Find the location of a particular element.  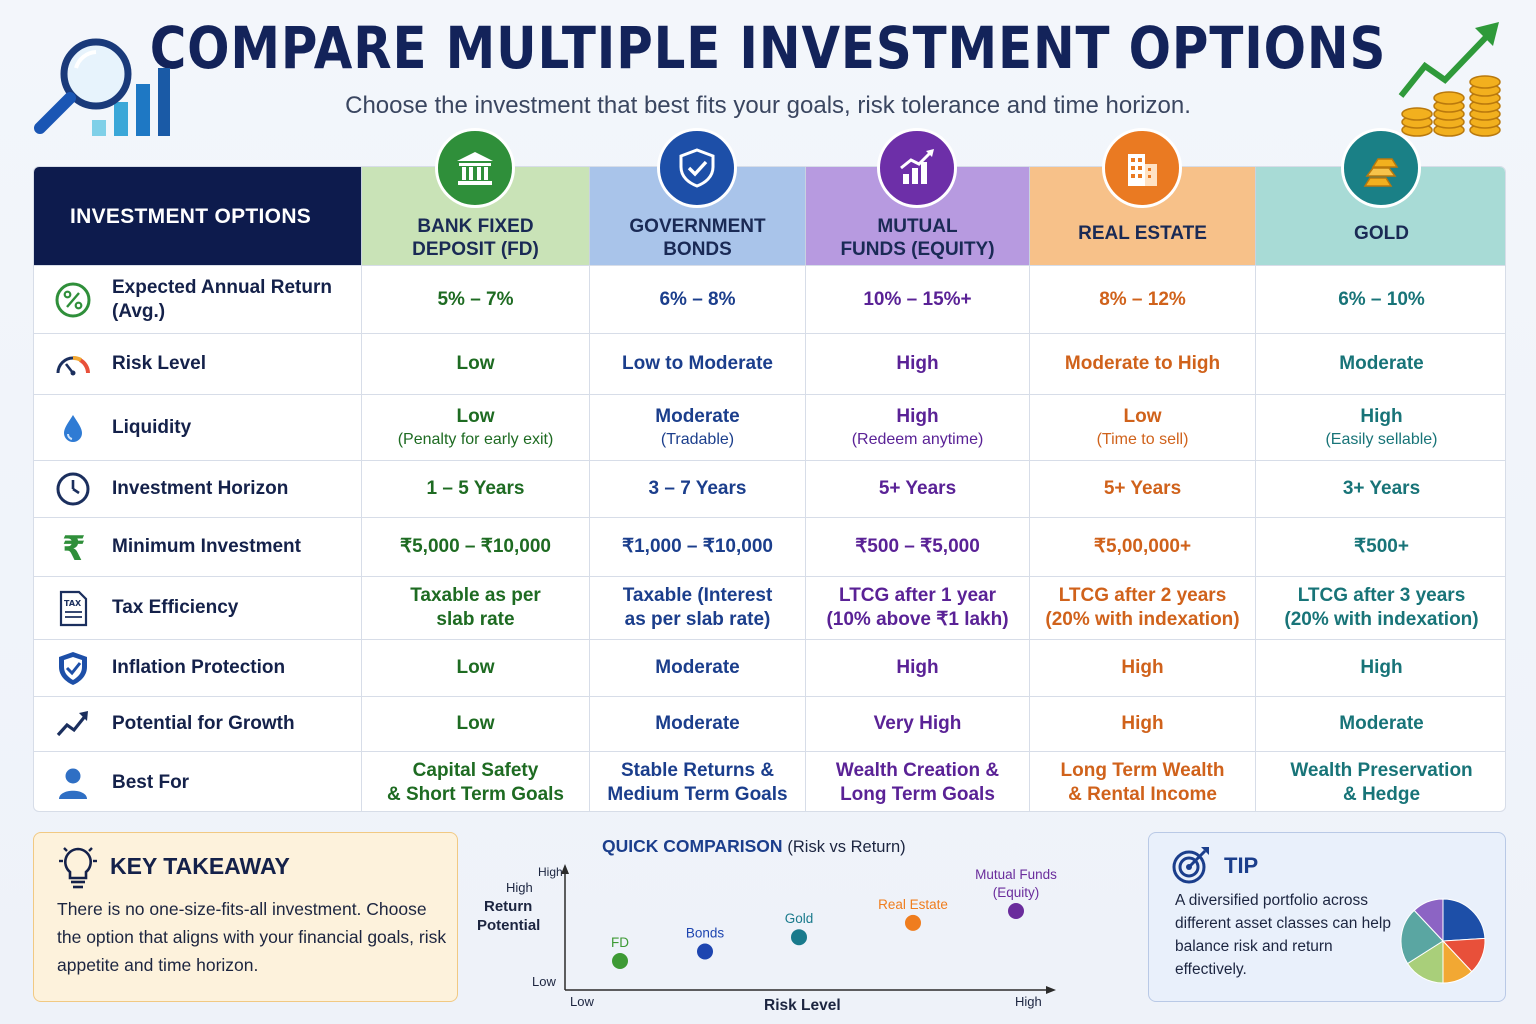

table-cell: 10% – 15%+ is located at coordinates (918, 299).